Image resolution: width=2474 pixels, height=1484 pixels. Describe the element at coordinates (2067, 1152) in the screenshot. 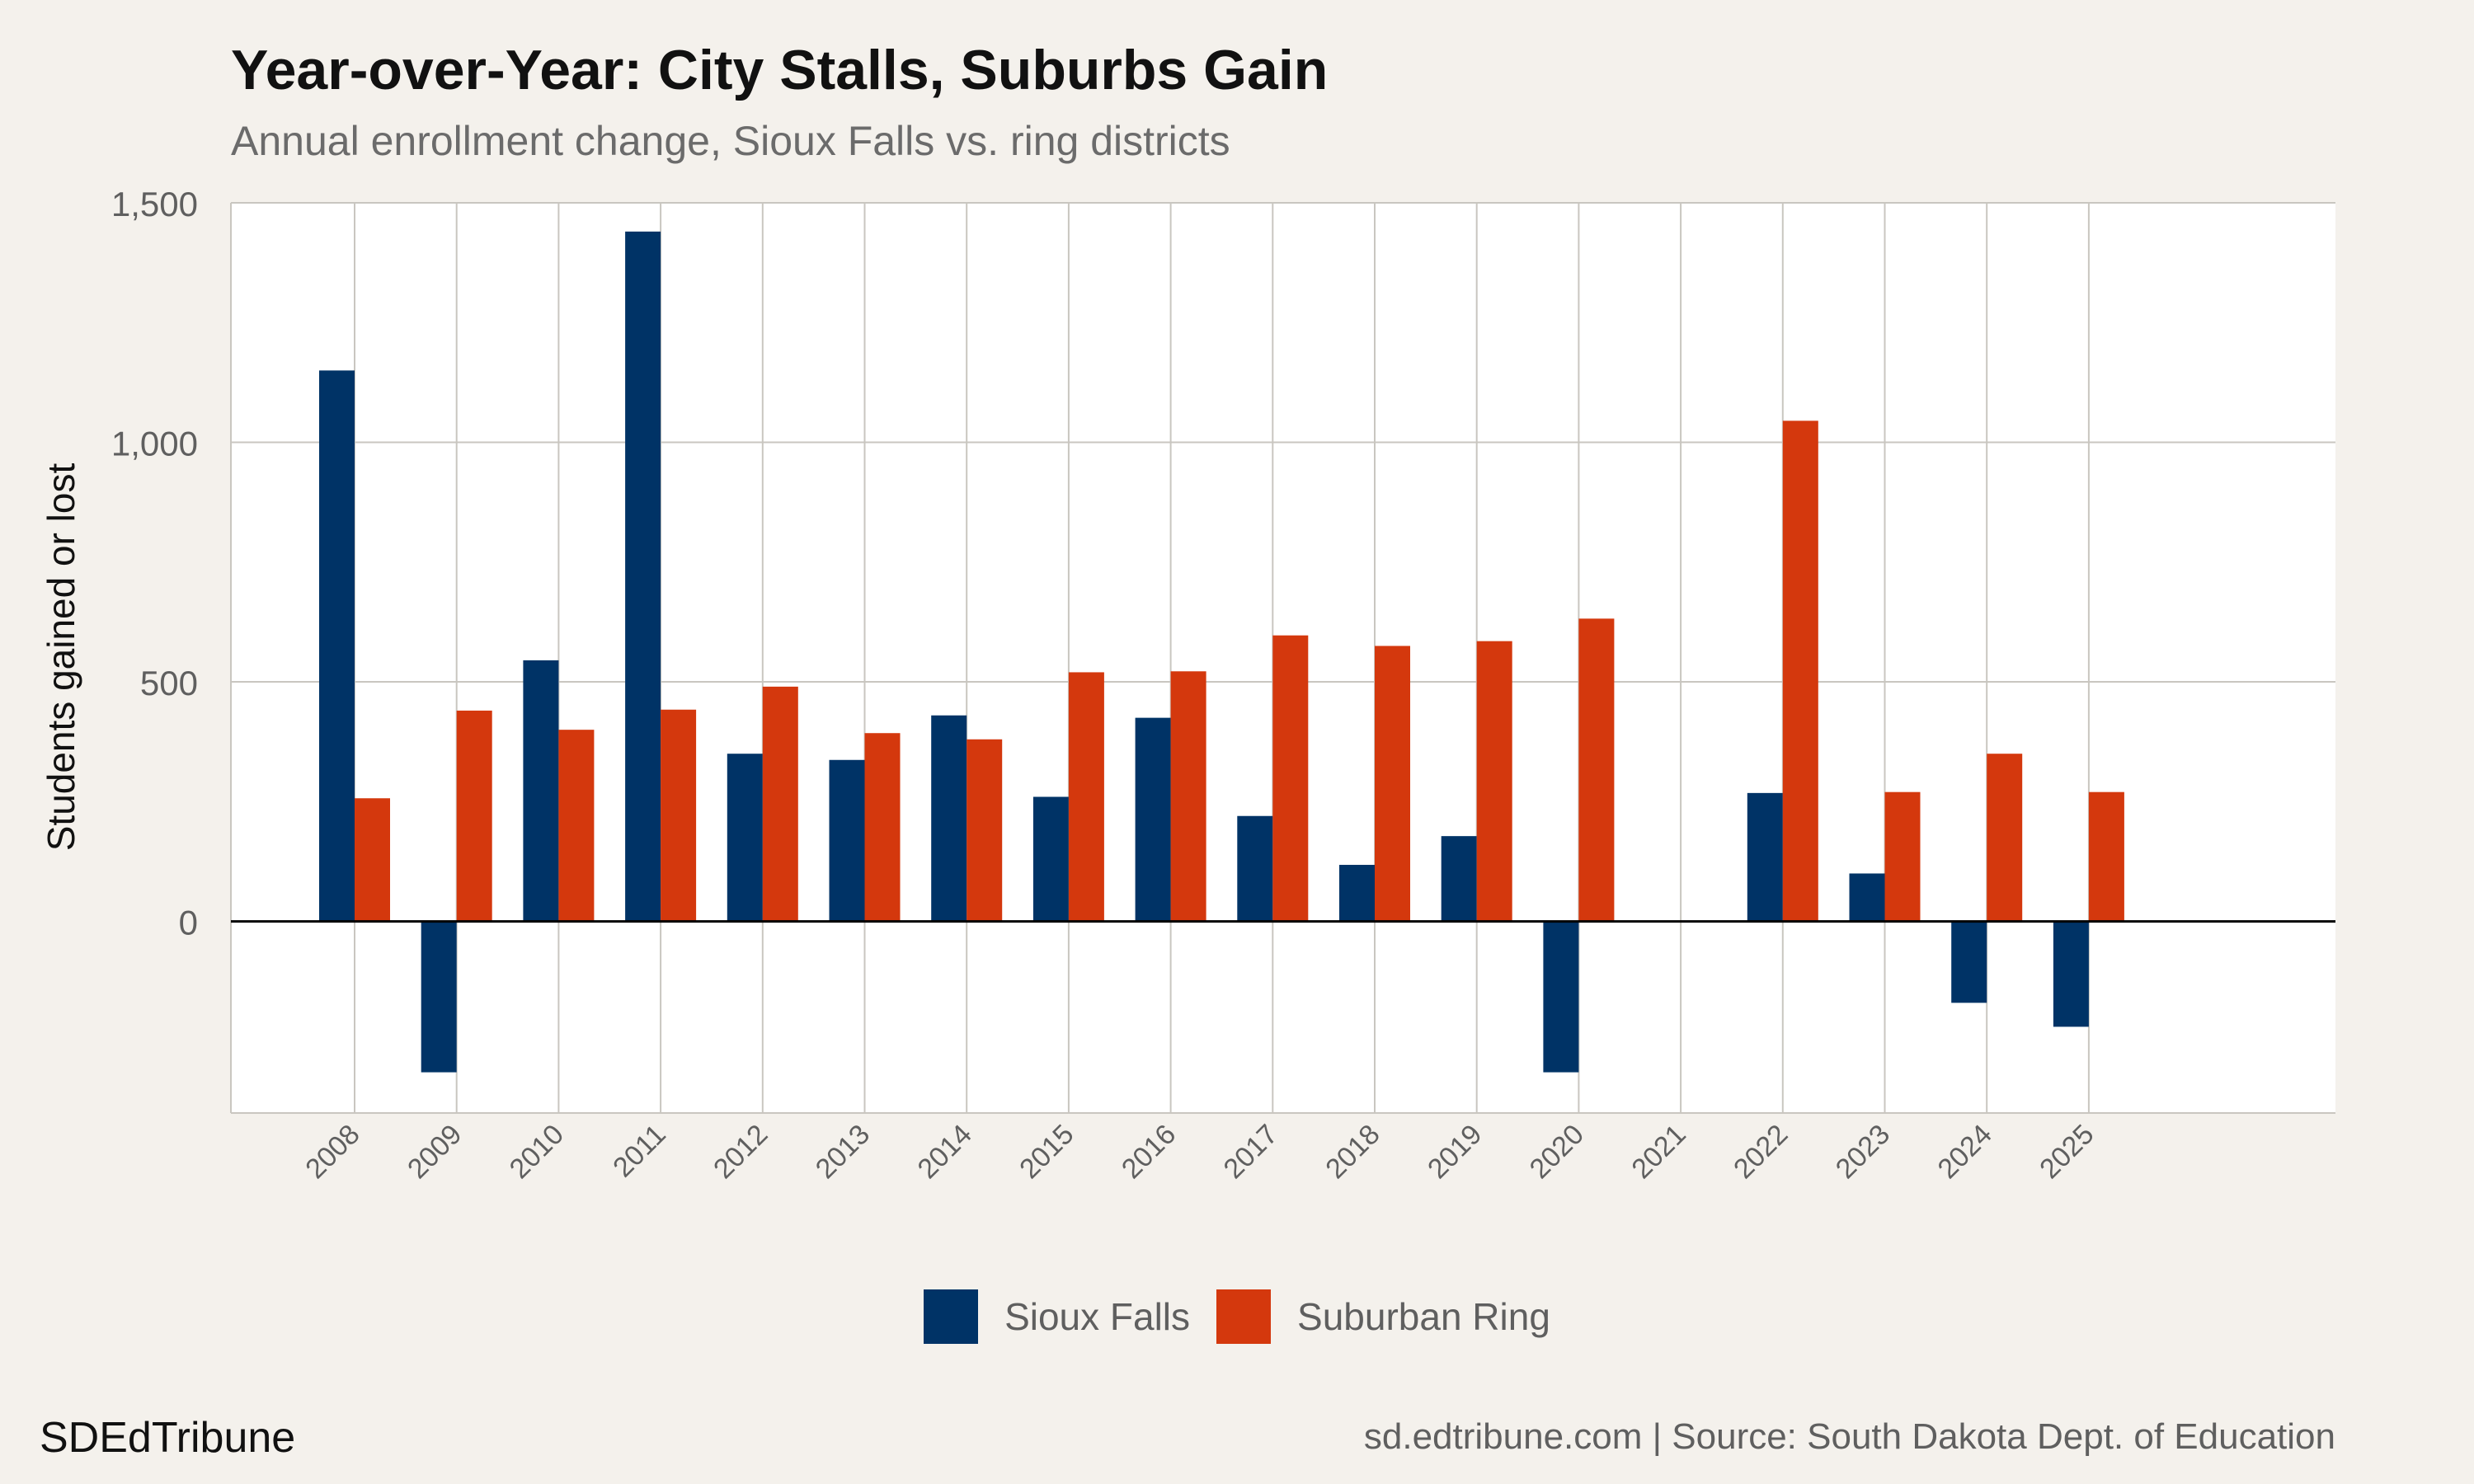

I see `x-tick-label: 2025` at that location.